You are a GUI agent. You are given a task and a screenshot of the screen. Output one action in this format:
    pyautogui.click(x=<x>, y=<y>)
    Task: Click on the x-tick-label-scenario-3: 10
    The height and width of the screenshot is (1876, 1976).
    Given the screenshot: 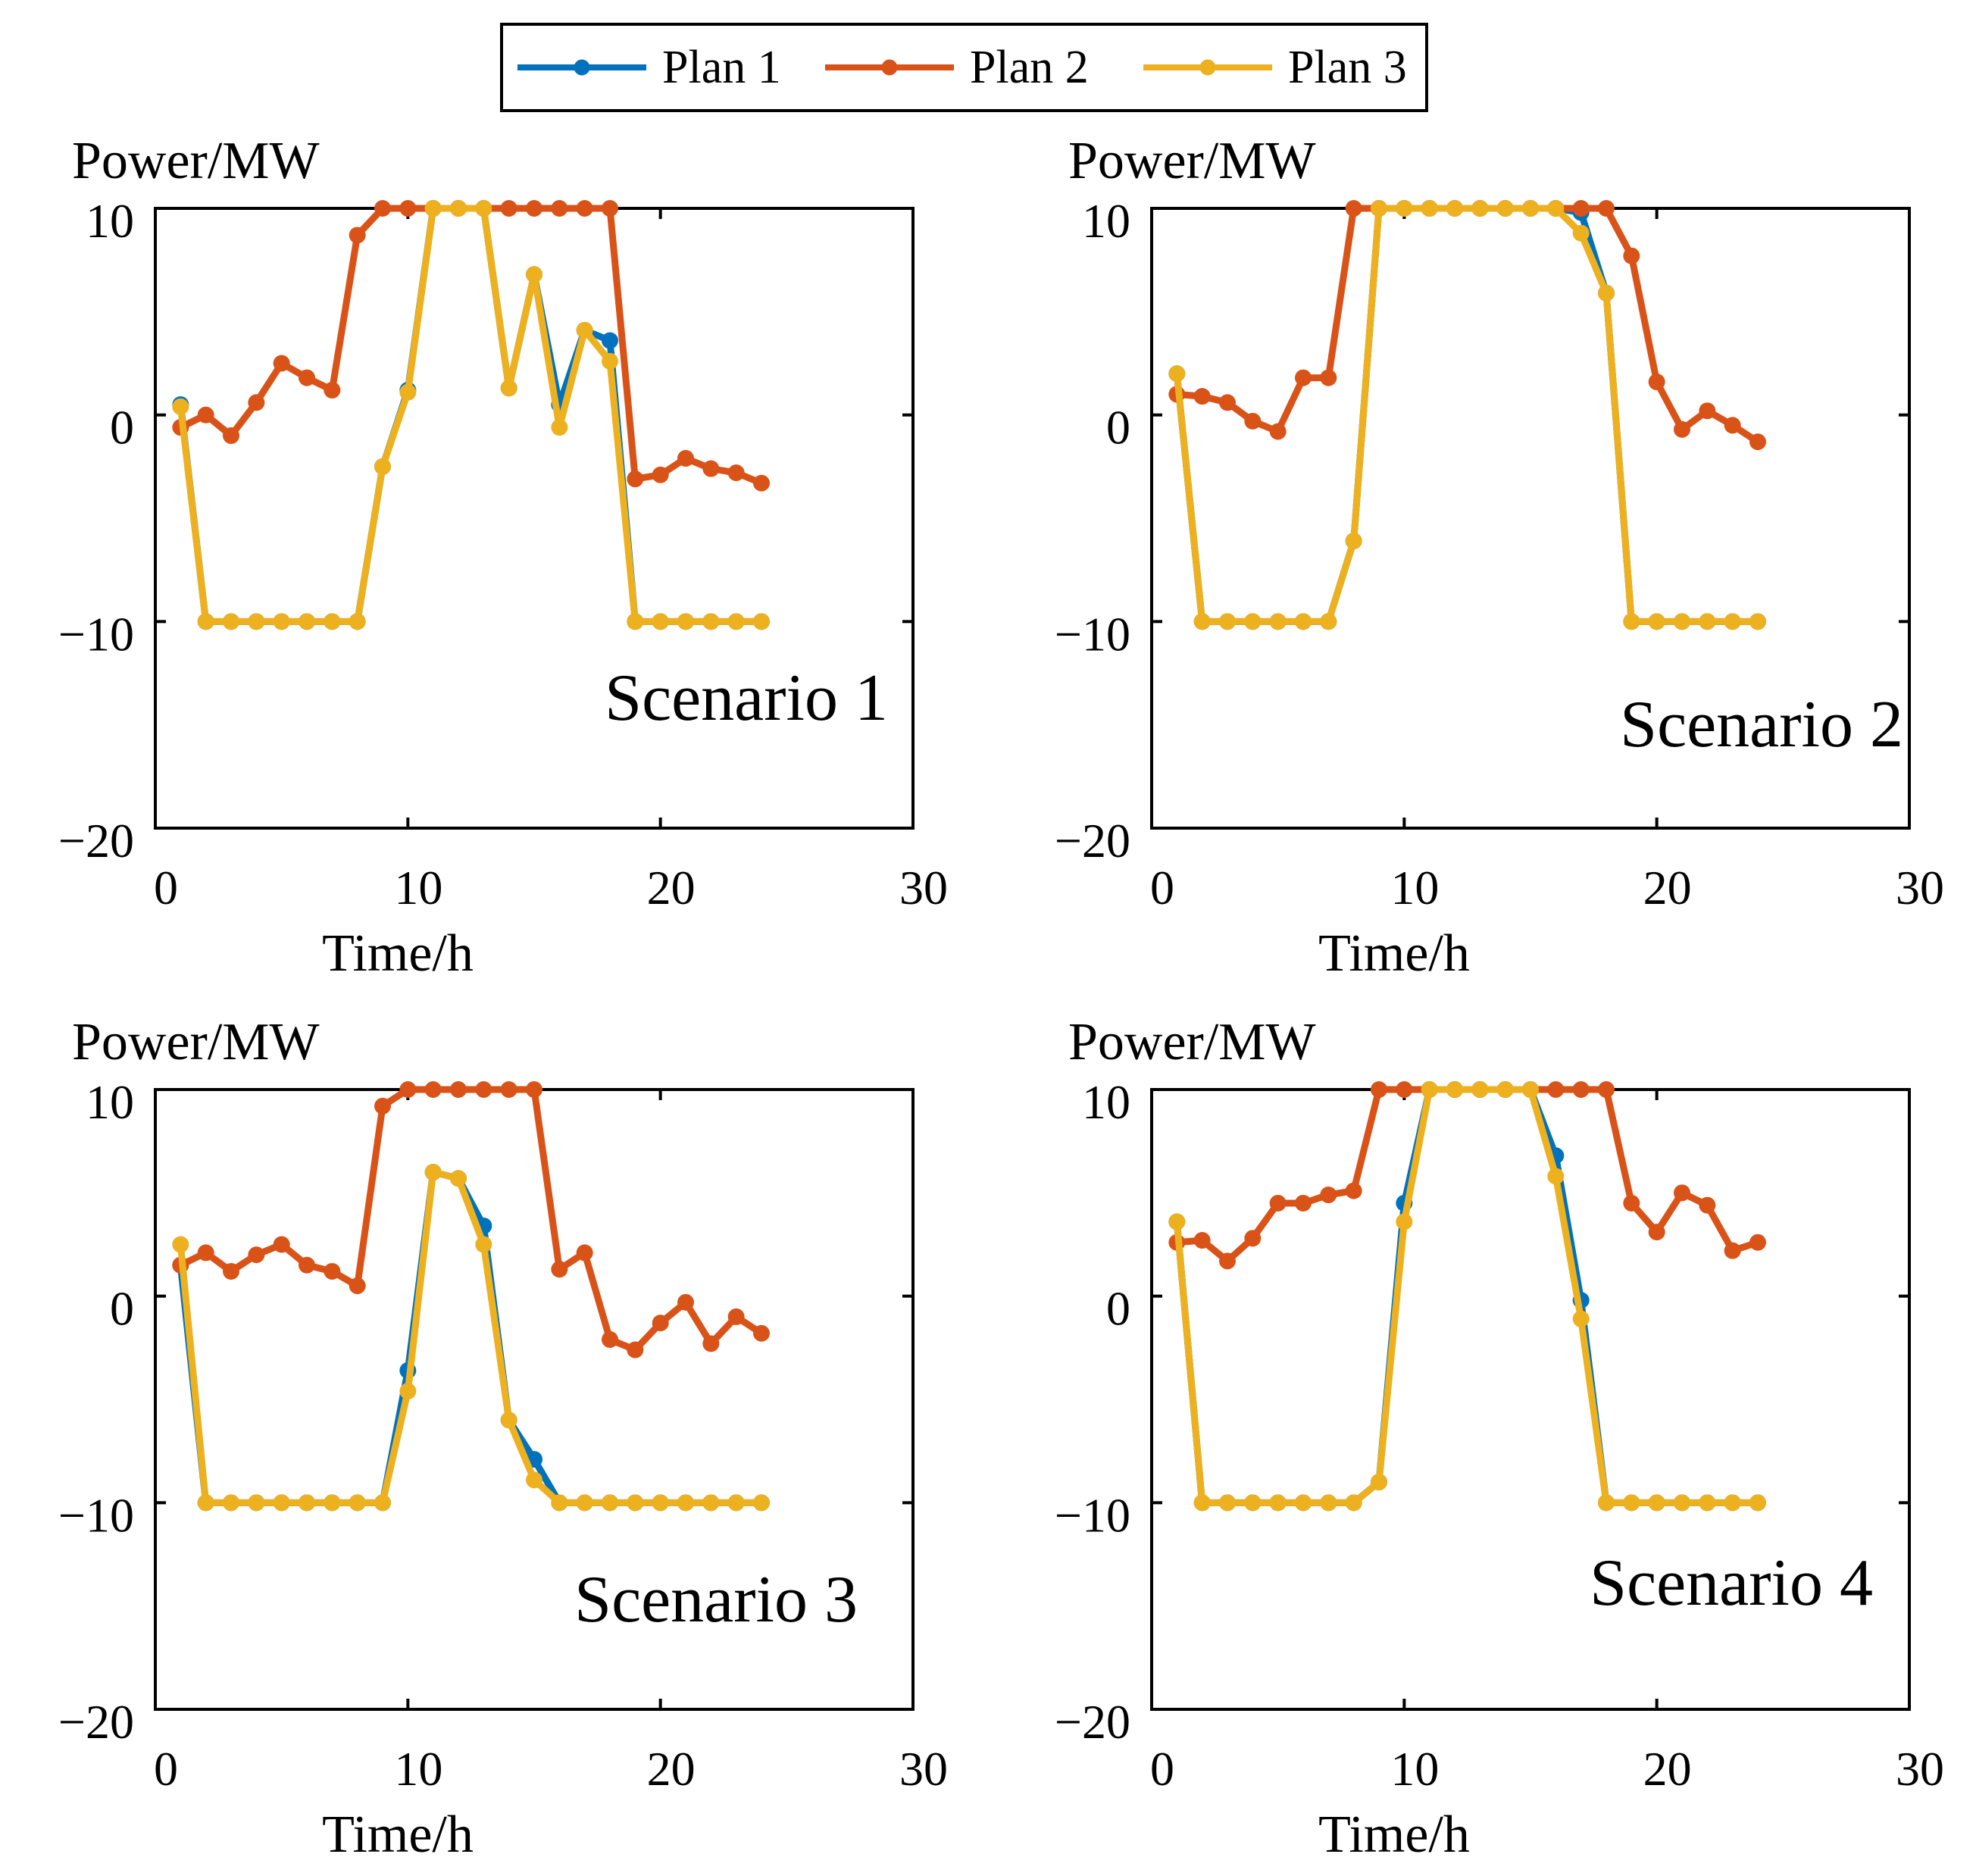 What is the action you would take?
    pyautogui.click(x=418, y=1769)
    